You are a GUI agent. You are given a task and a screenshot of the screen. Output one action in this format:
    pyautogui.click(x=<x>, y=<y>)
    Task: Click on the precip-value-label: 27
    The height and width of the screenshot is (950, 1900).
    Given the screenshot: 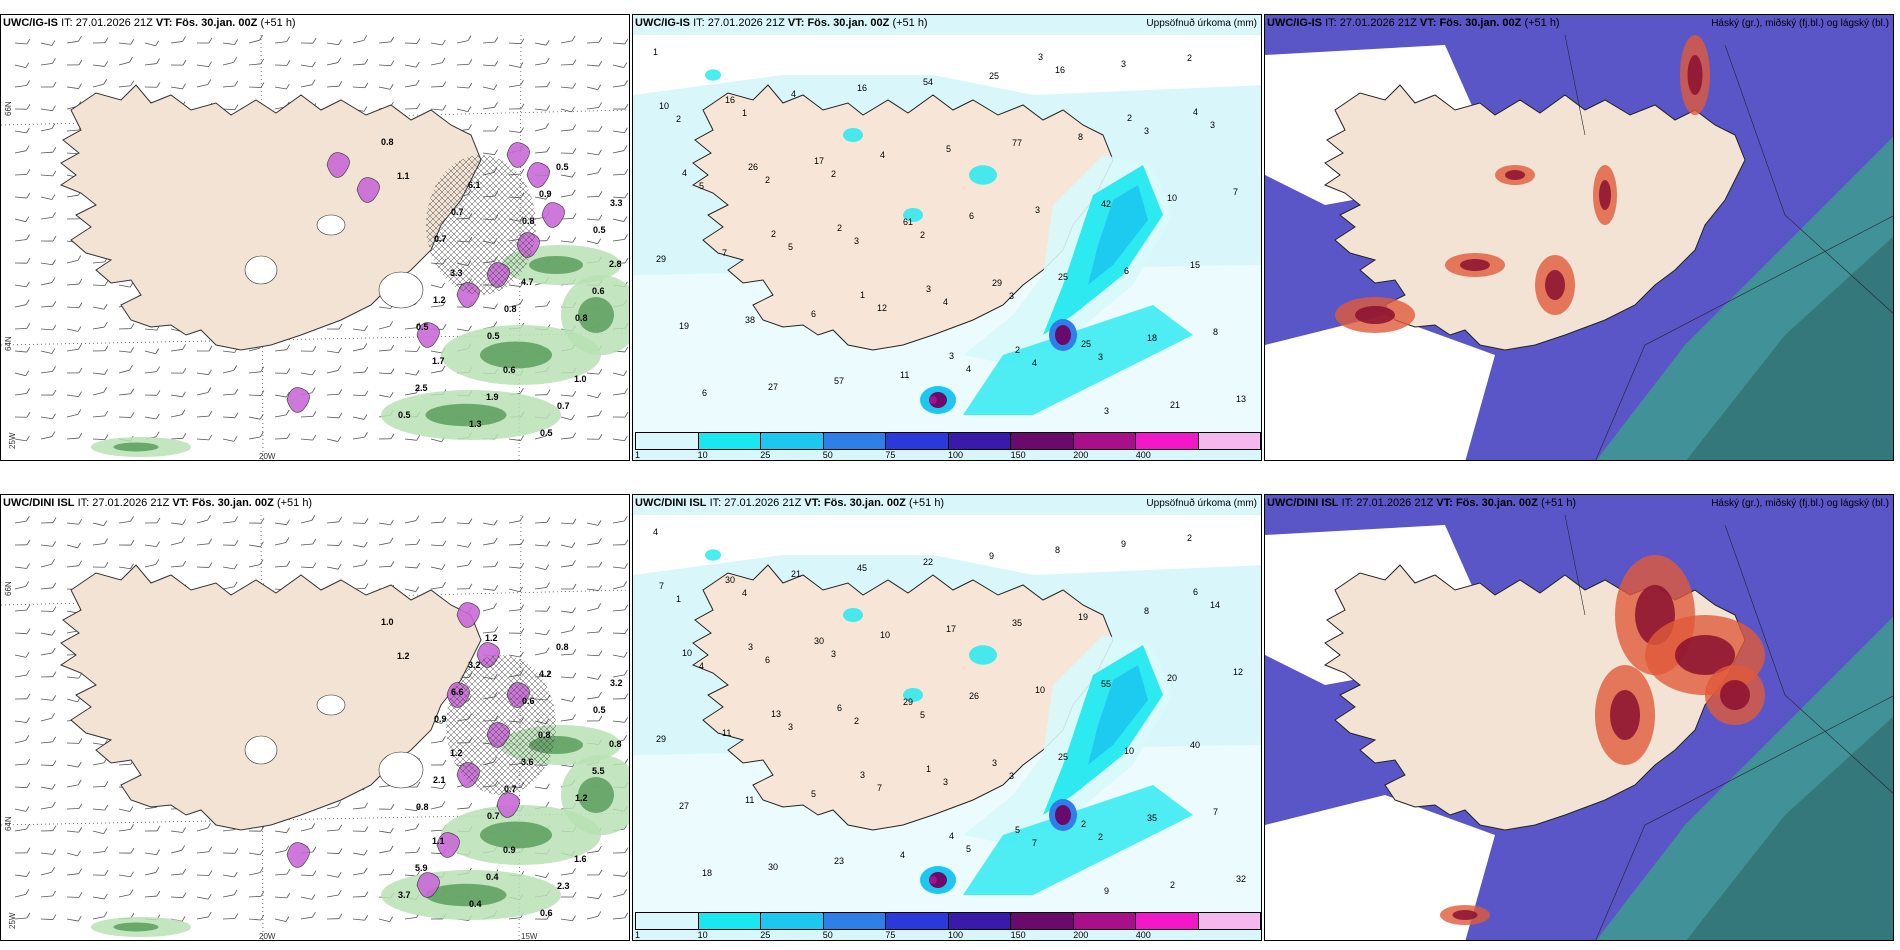 What is the action you would take?
    pyautogui.click(x=684, y=806)
    